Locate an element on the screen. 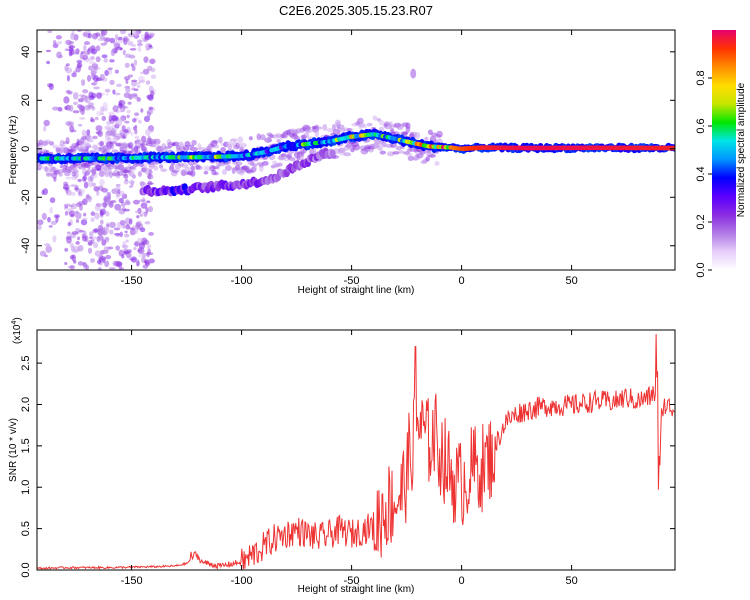 The image size is (750, 600). snr-xlabel: Height of straight line (km) is located at coordinates (356, 589).